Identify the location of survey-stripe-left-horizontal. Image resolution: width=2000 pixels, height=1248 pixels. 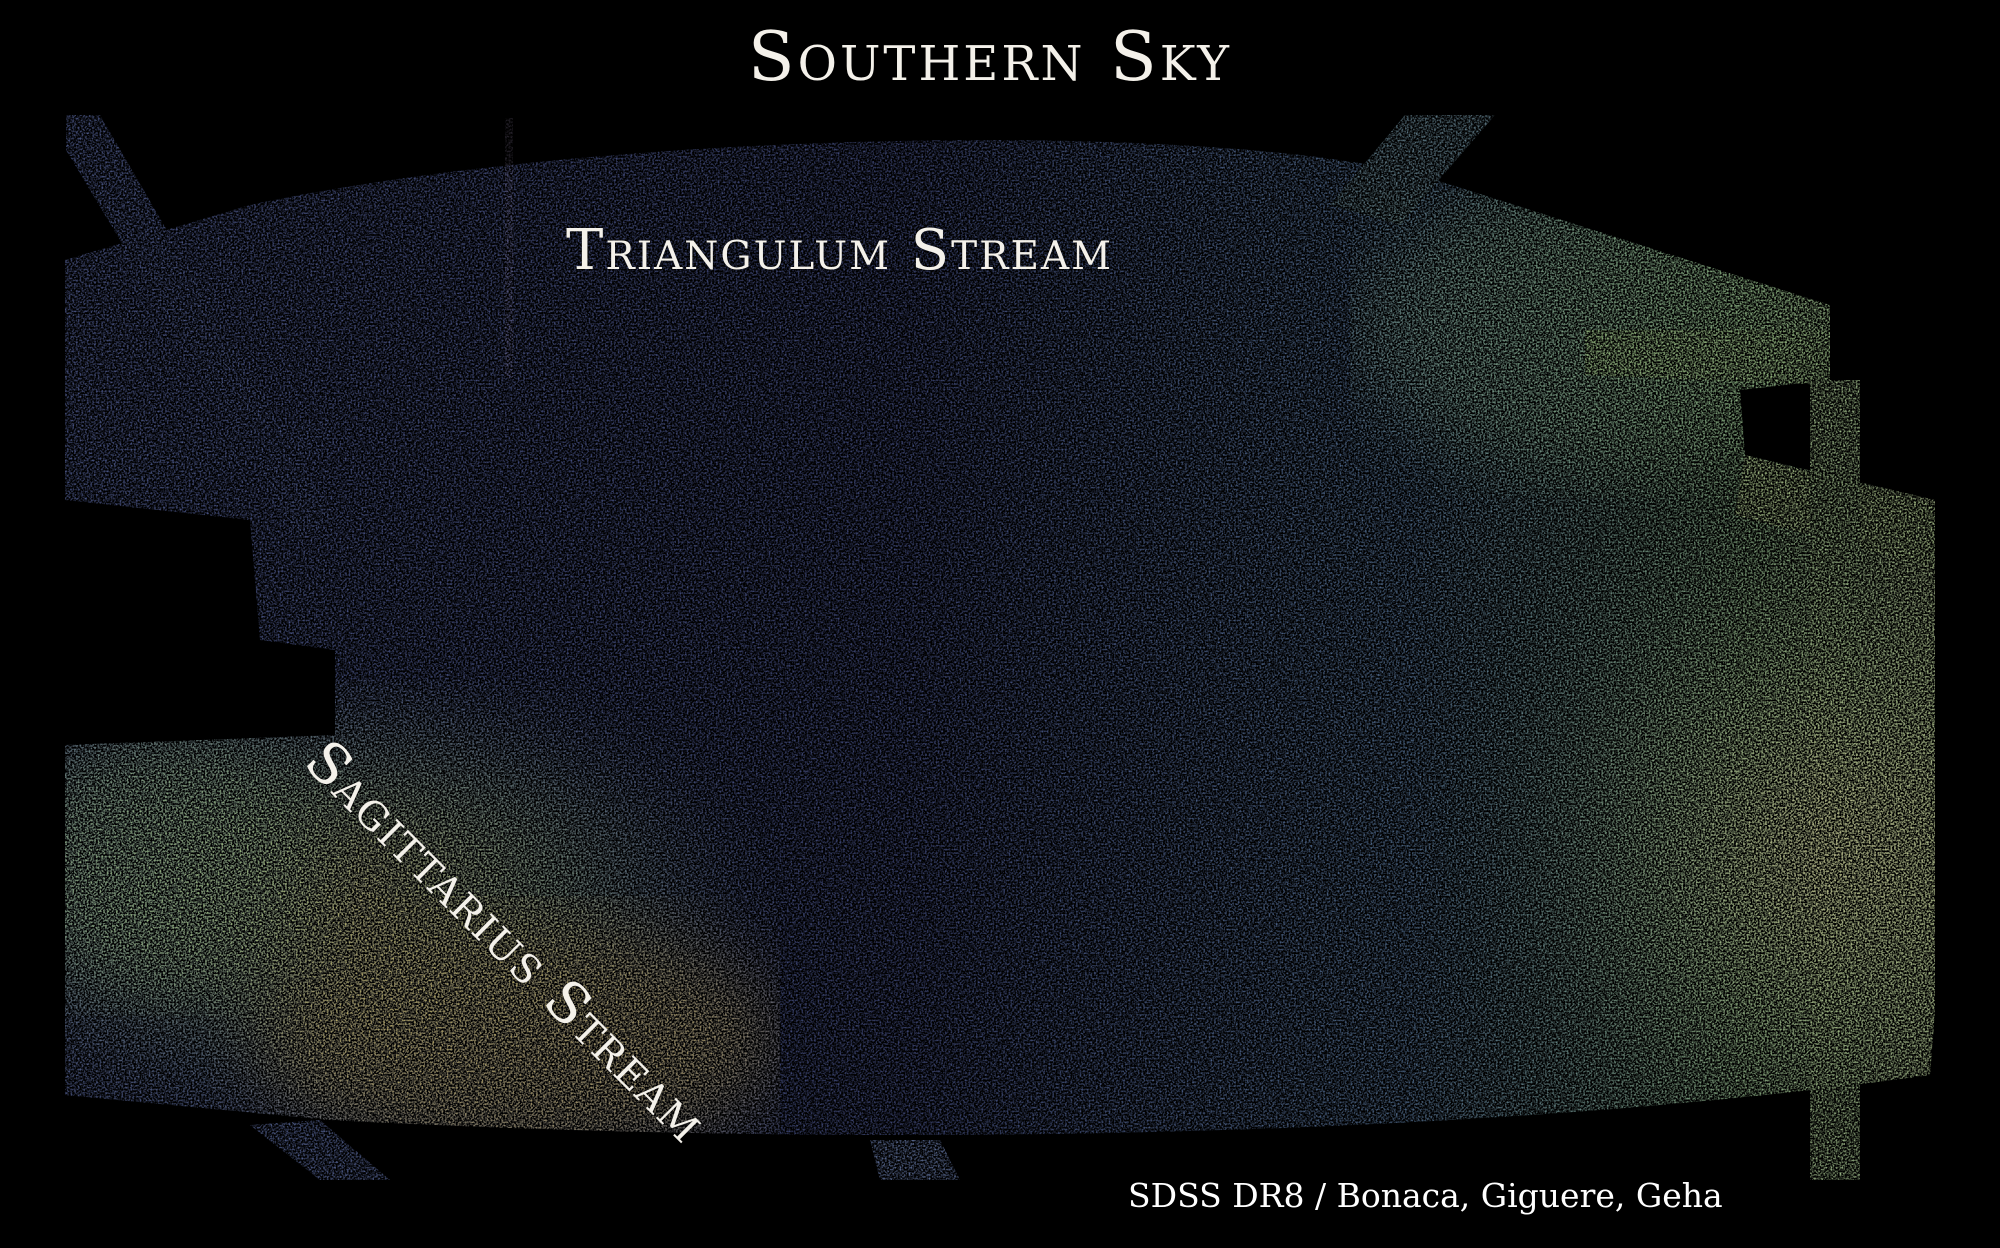
(198, 456).